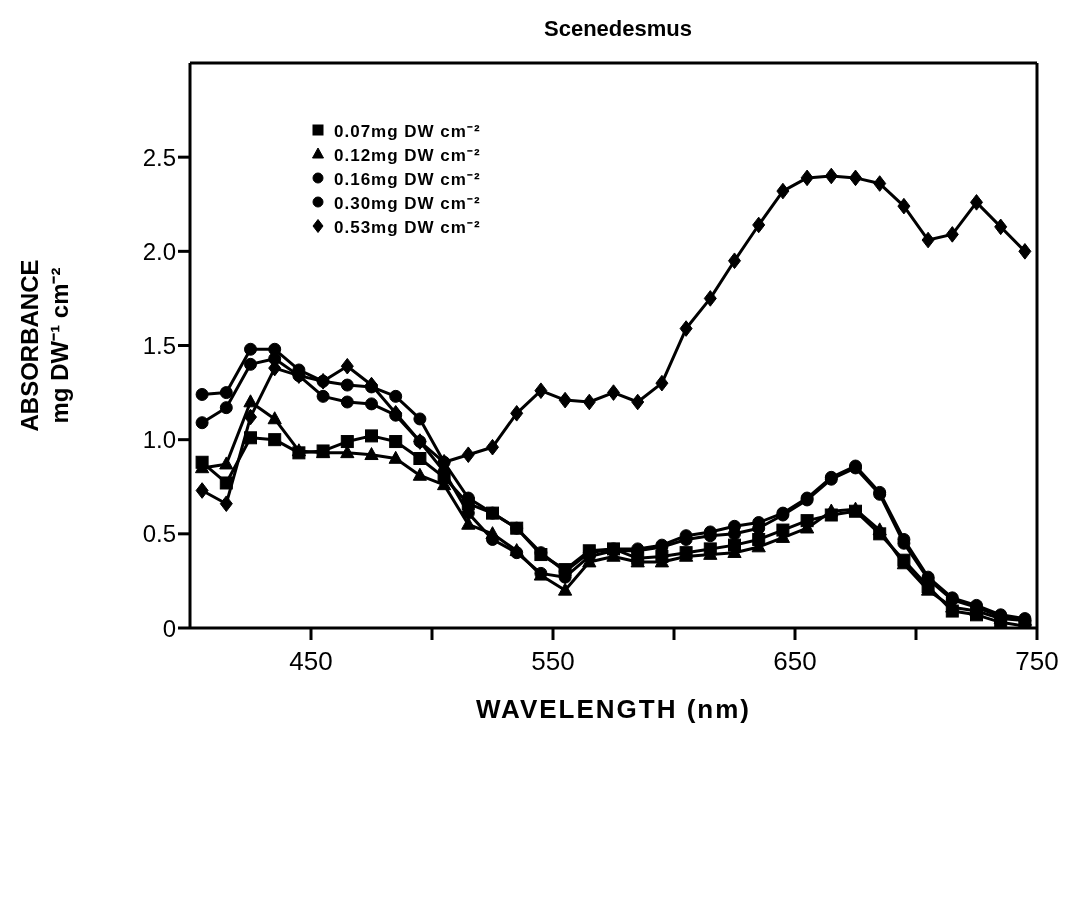 This screenshot has width=1067, height=899. What do you see at coordinates (407, 131) in the screenshot?
I see `legend-label: 0.07mg DW cm⁻²` at bounding box center [407, 131].